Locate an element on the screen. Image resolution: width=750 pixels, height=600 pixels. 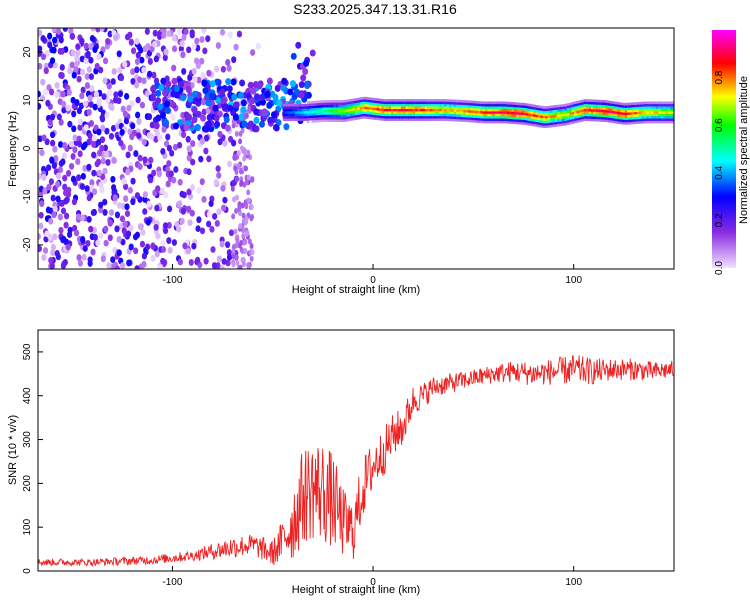
heatmap-y-tick-label: -10 is located at coordinates (27, 196).